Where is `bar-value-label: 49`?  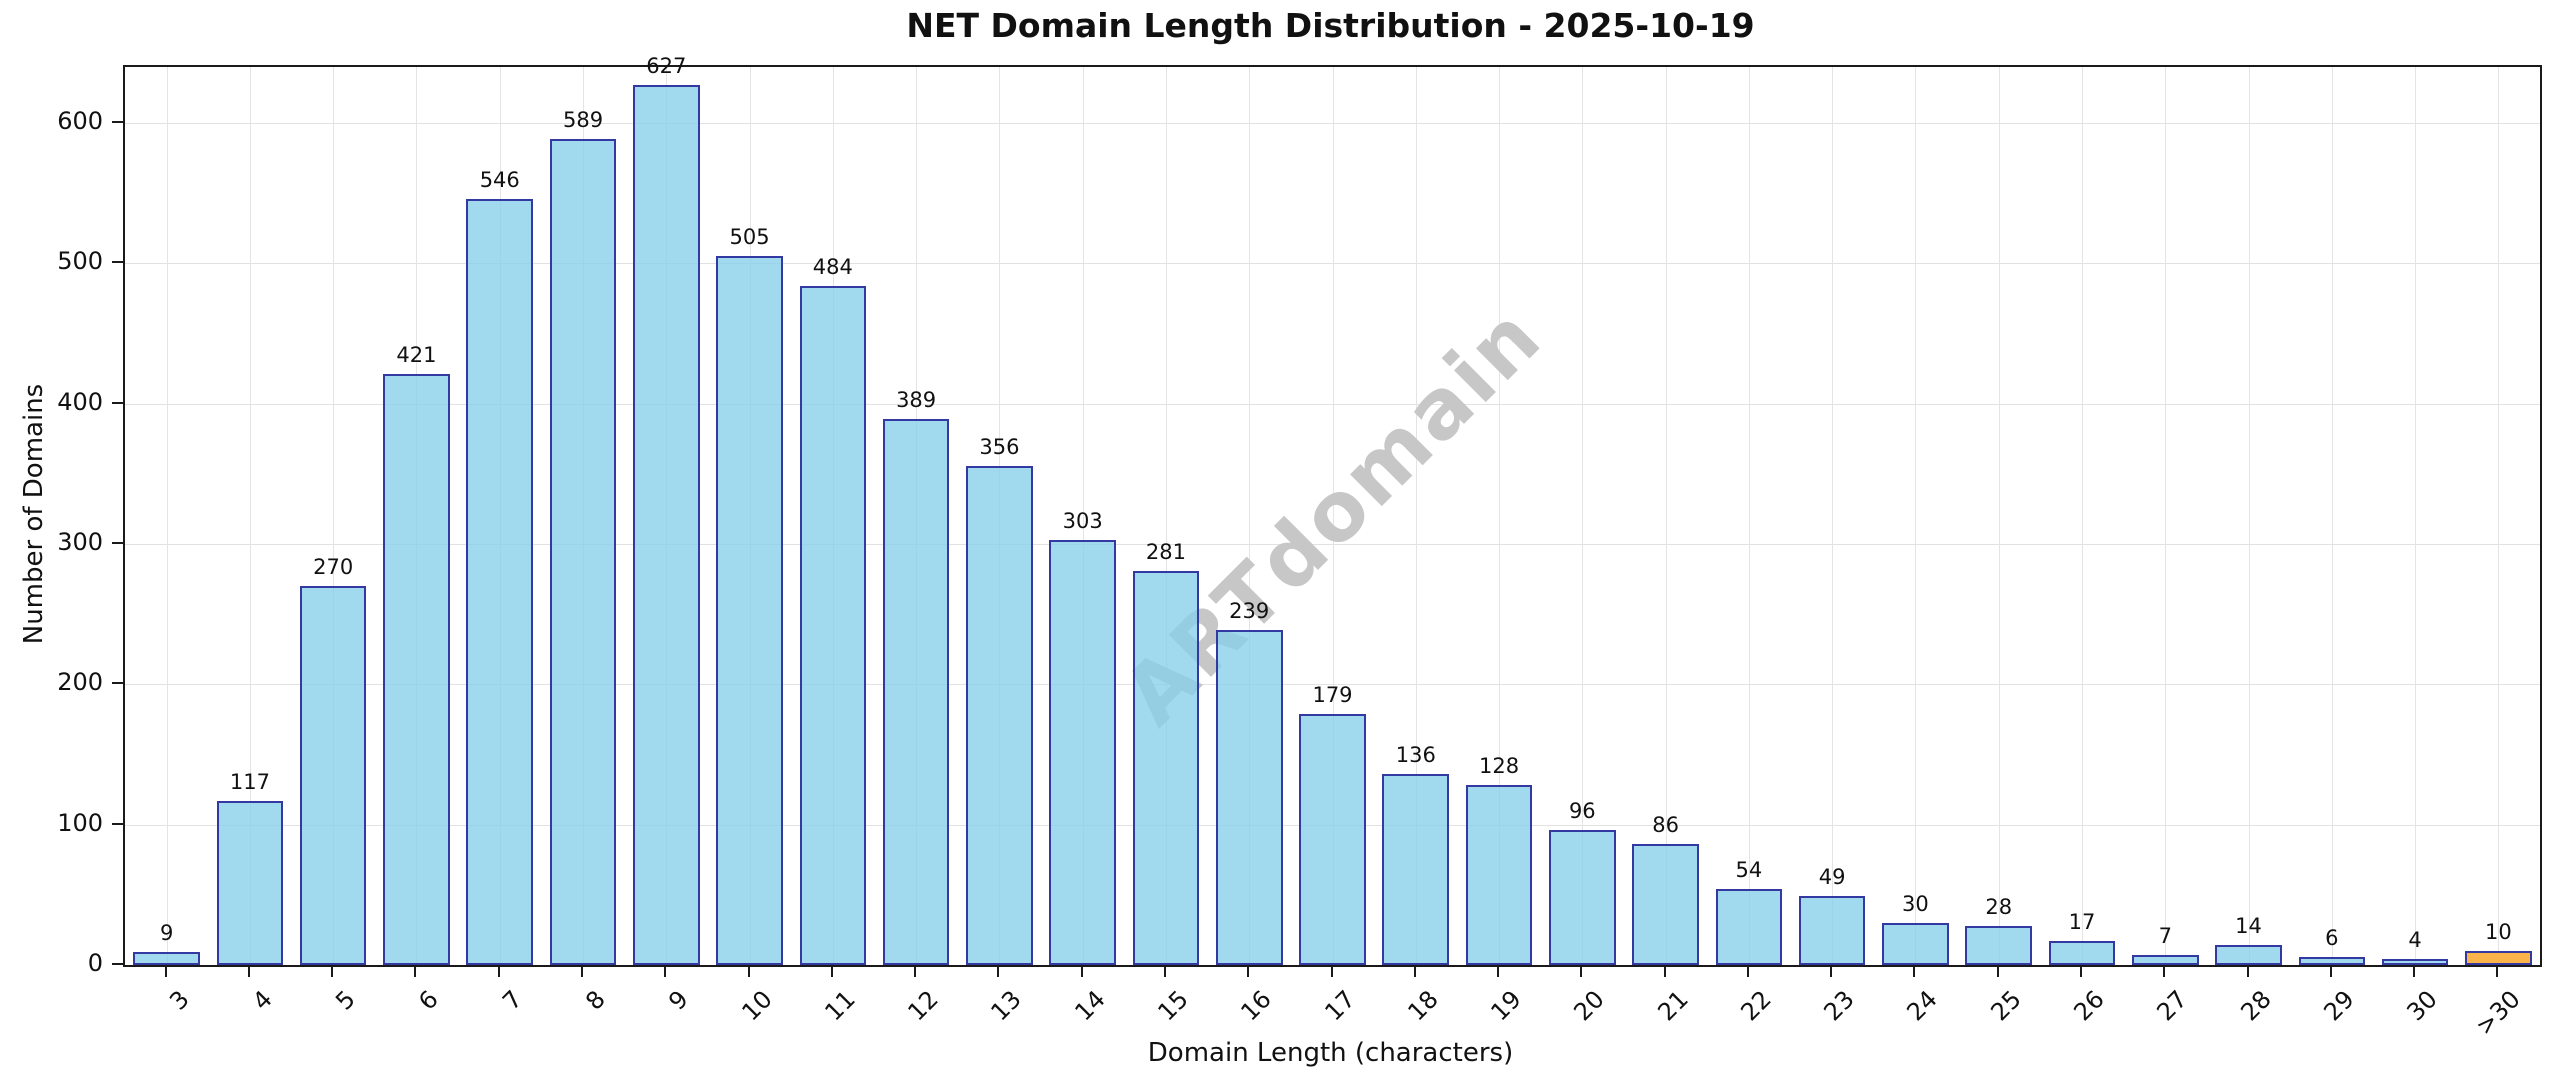 bar-value-label: 49 is located at coordinates (1832, 877).